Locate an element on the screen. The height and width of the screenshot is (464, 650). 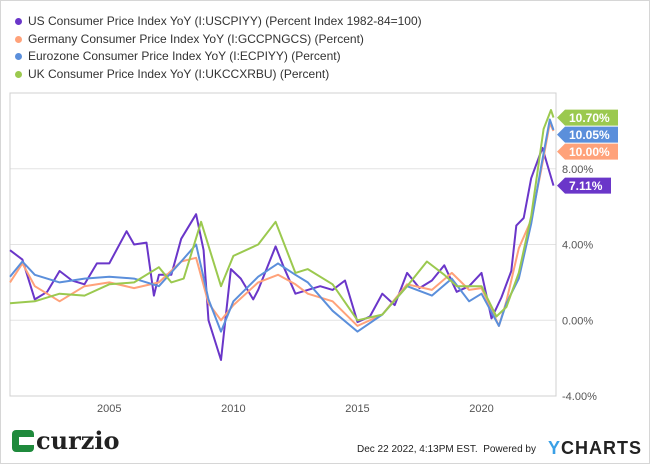
timestamp-text: Dec 22 2022, 4:13PM EST. is located at coordinates (417, 449).